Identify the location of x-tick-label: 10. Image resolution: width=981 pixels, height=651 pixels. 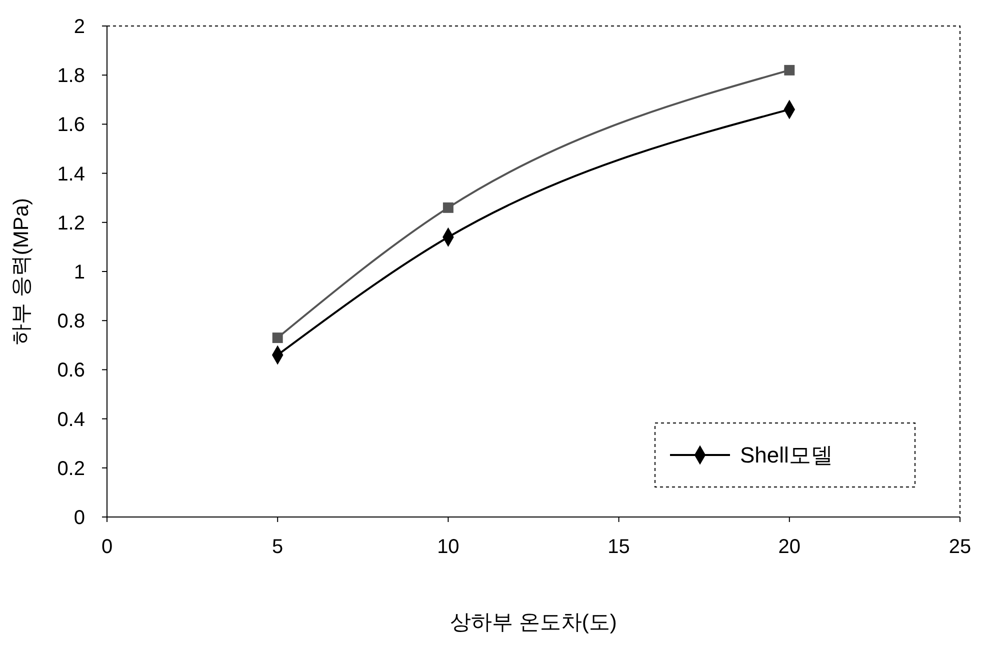
(448, 547).